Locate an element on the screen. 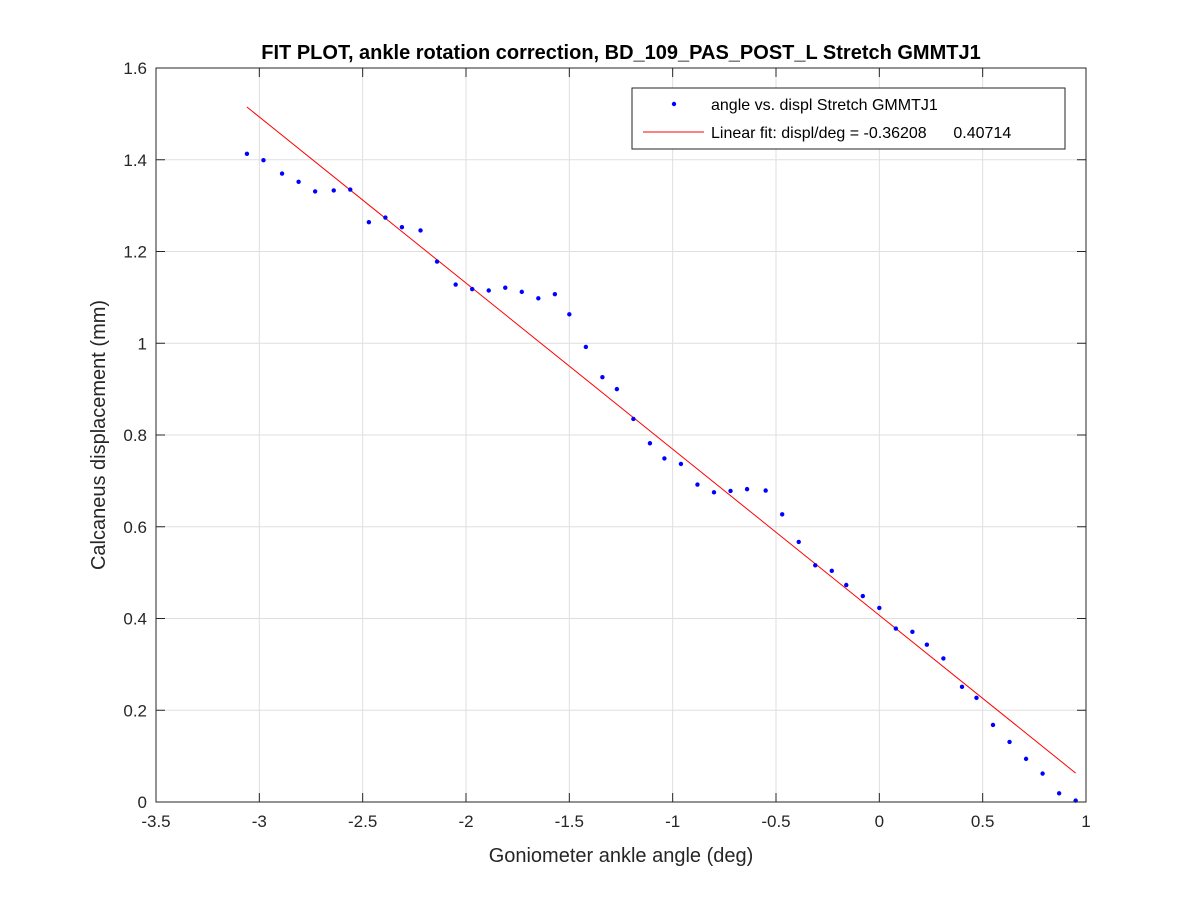 Image resolution: width=1200 pixels, height=900 pixels. y-tick-label: 0.8 is located at coordinates (135, 435).